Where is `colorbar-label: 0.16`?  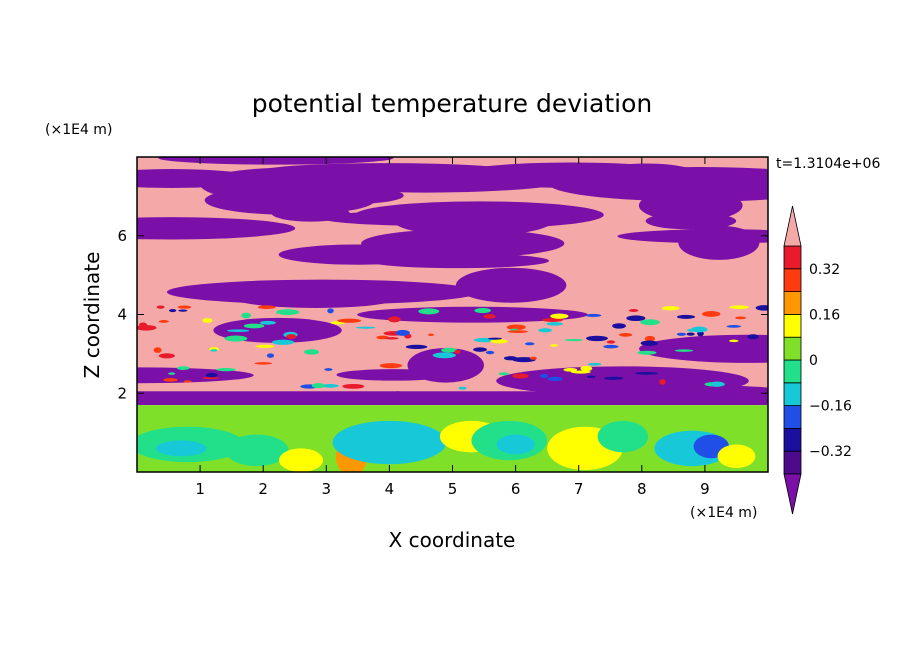
colorbar-label: 0.16 is located at coordinates (824, 315).